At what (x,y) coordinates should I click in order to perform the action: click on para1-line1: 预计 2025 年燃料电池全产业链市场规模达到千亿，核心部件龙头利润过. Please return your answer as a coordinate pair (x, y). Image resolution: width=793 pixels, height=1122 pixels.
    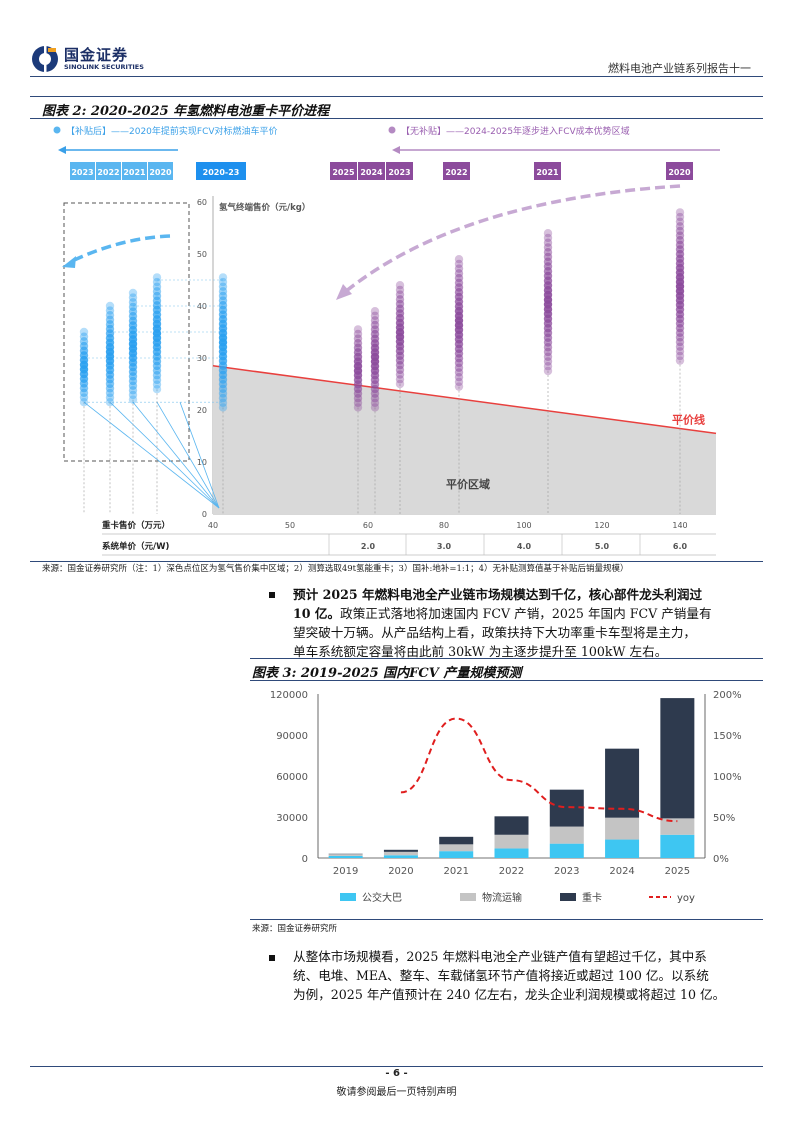
    Looking at the image, I should click on (498, 594).